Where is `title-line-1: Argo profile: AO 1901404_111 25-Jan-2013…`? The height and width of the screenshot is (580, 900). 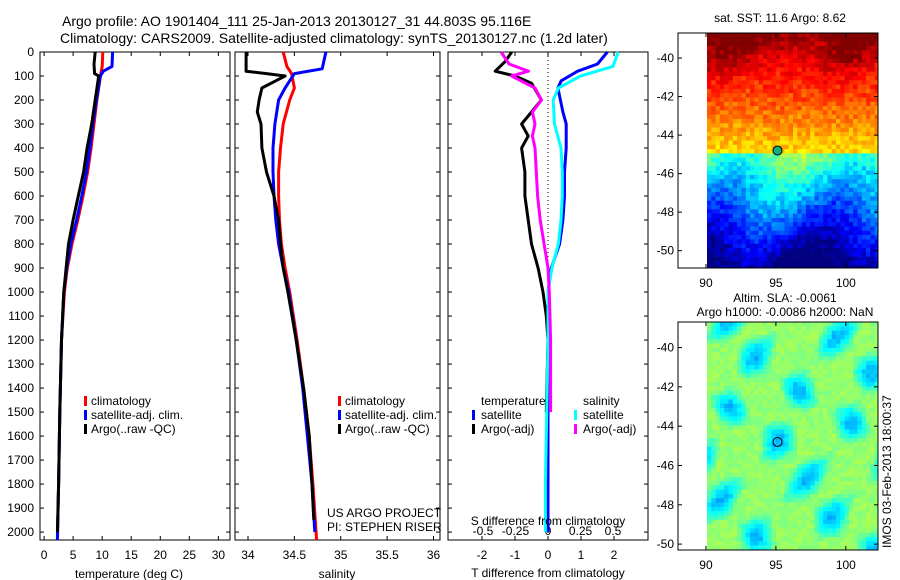 title-line-1: Argo profile: AO 1901404_111 25-Jan-2013… is located at coordinates (296, 21).